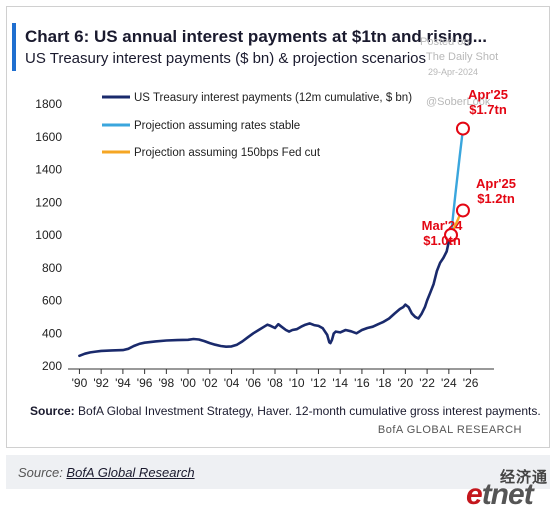 This screenshot has width=554, height=512. I want to click on title-accent-bar, so click(14, 47).